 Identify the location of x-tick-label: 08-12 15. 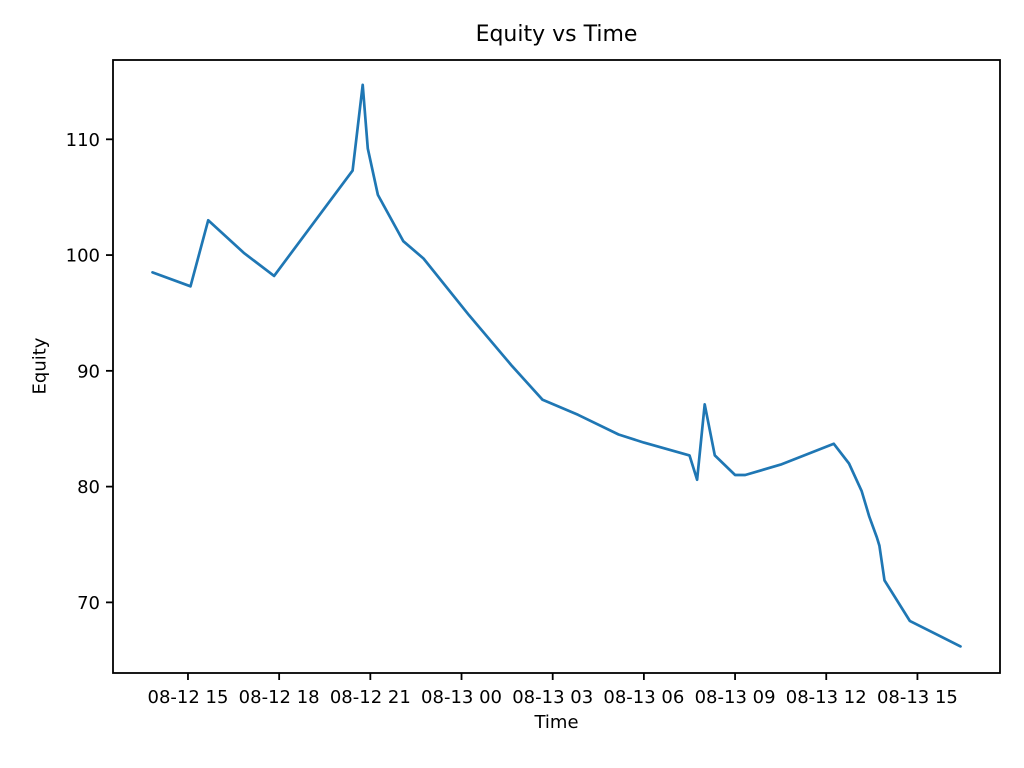
(188, 697).